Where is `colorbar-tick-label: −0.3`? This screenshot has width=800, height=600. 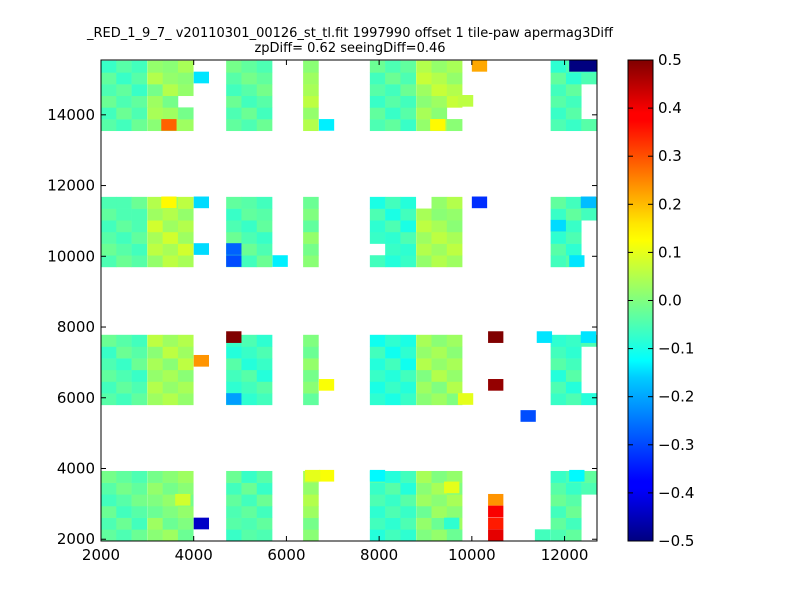
colorbar-tick-label: −0.3 is located at coordinates (676, 445).